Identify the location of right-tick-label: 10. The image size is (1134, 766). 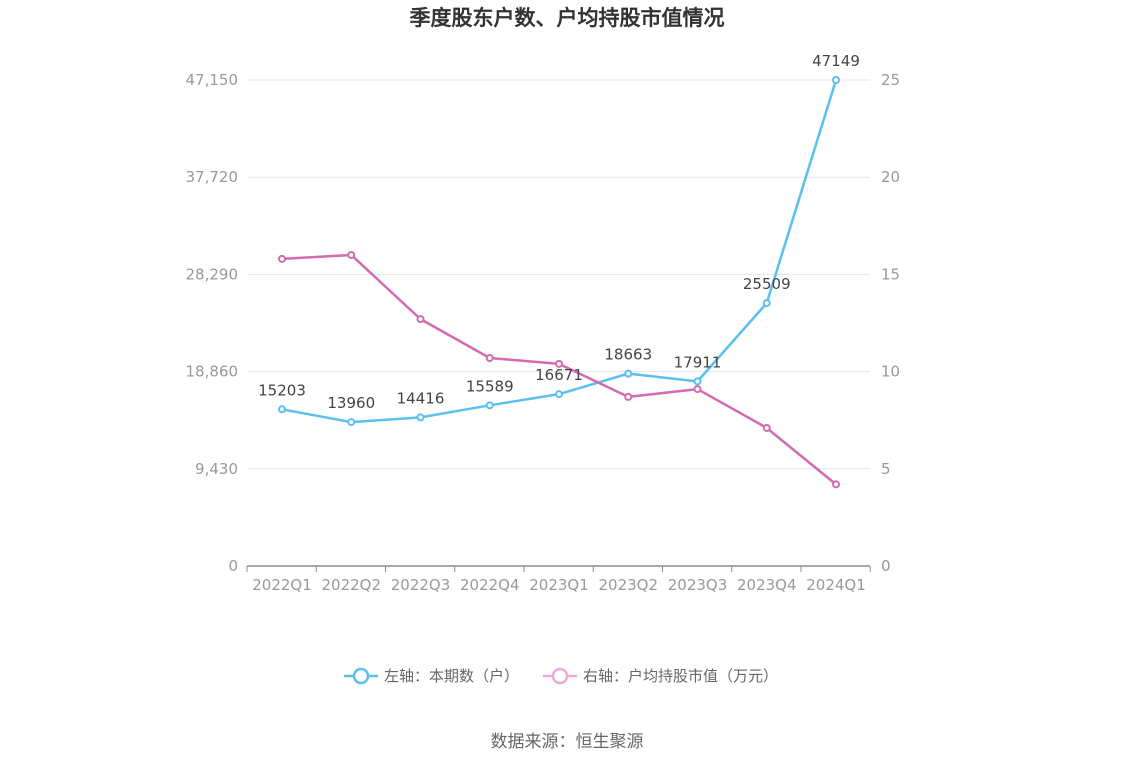
(890, 372).